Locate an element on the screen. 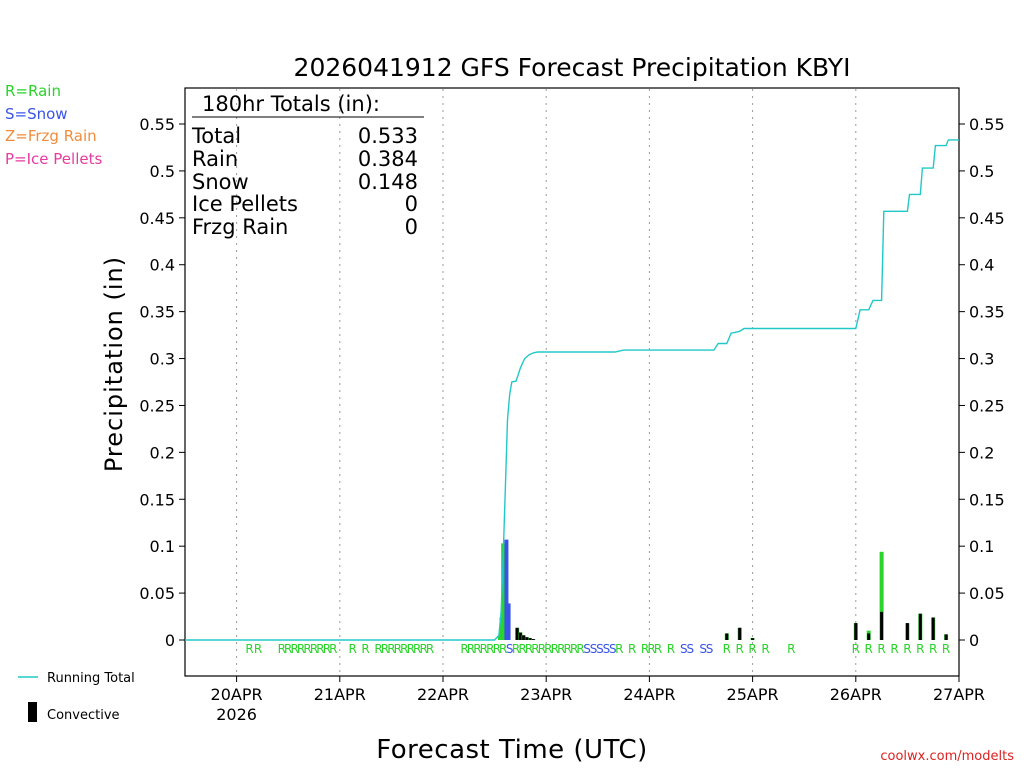 This screenshot has height=768, width=1024. y-tick-label-right: 0.4 is located at coordinates (981, 265).